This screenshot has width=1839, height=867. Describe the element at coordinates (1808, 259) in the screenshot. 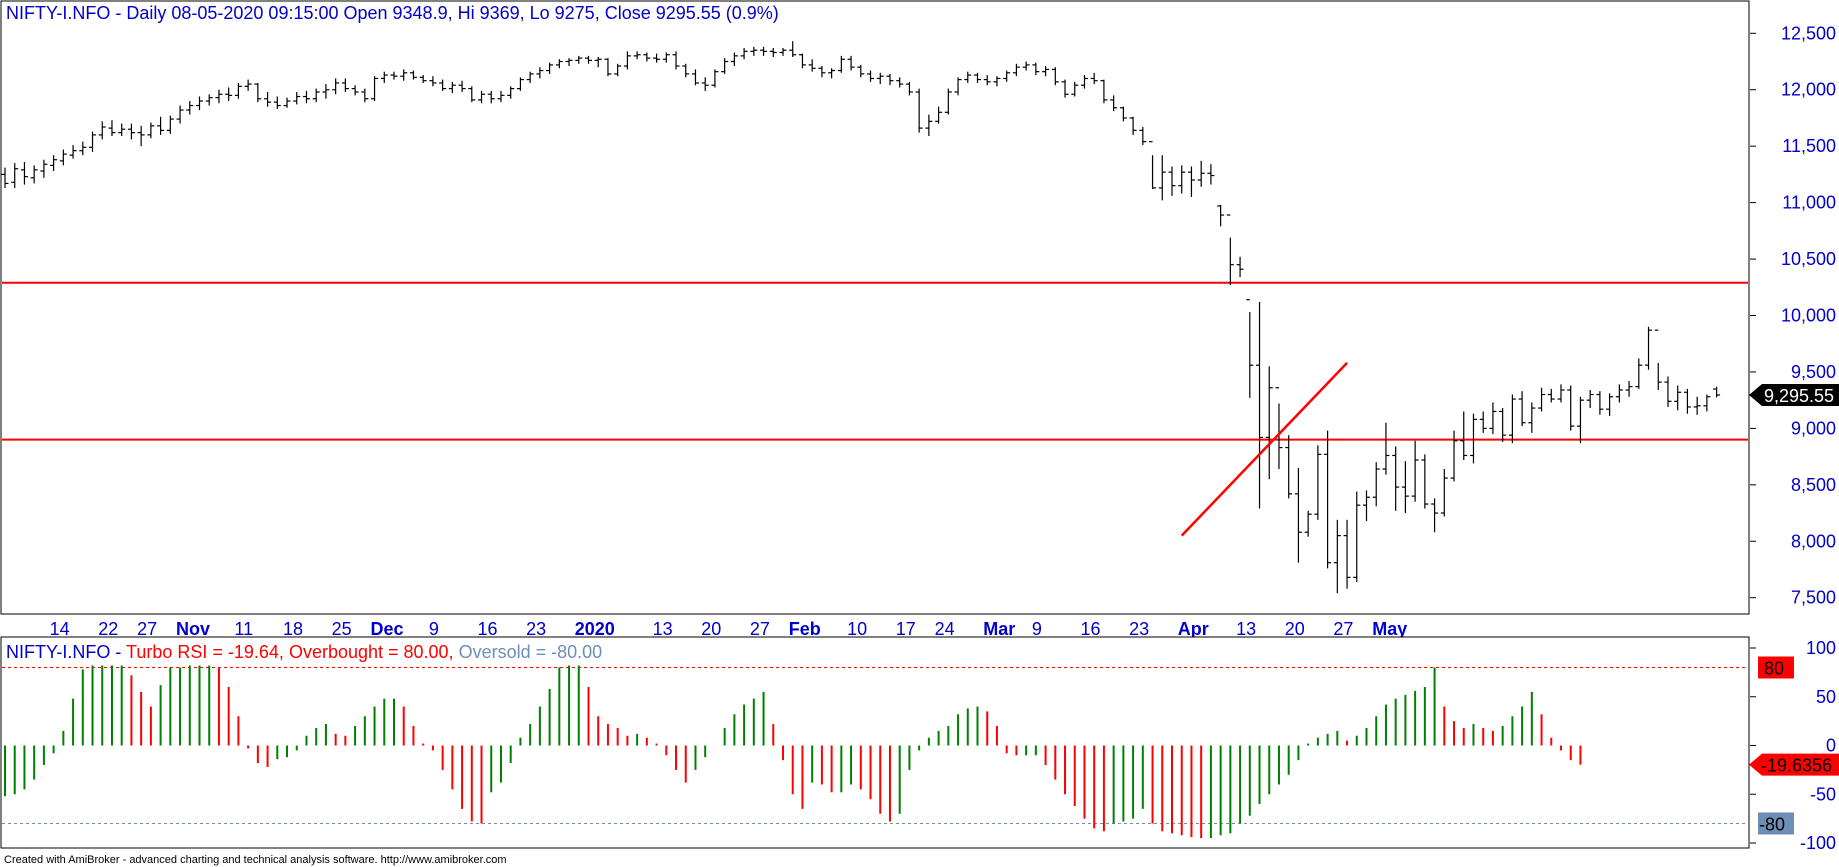

I see `y-tick-label: 10,500` at that location.